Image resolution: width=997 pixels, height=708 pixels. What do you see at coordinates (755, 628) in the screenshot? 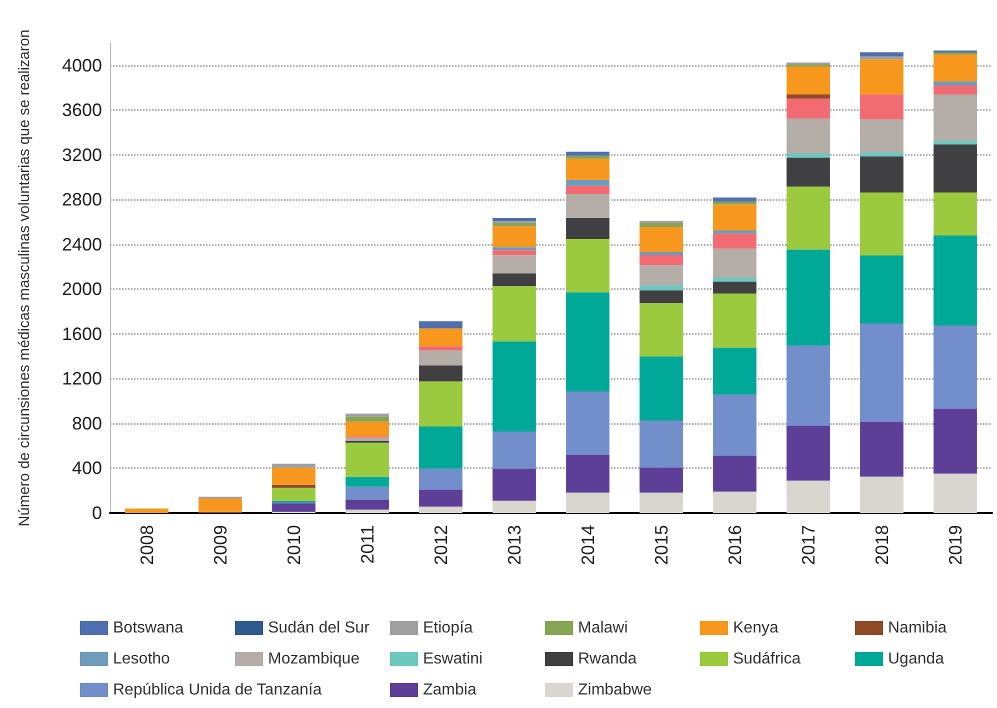
I see `legend-label: Kenya` at bounding box center [755, 628].